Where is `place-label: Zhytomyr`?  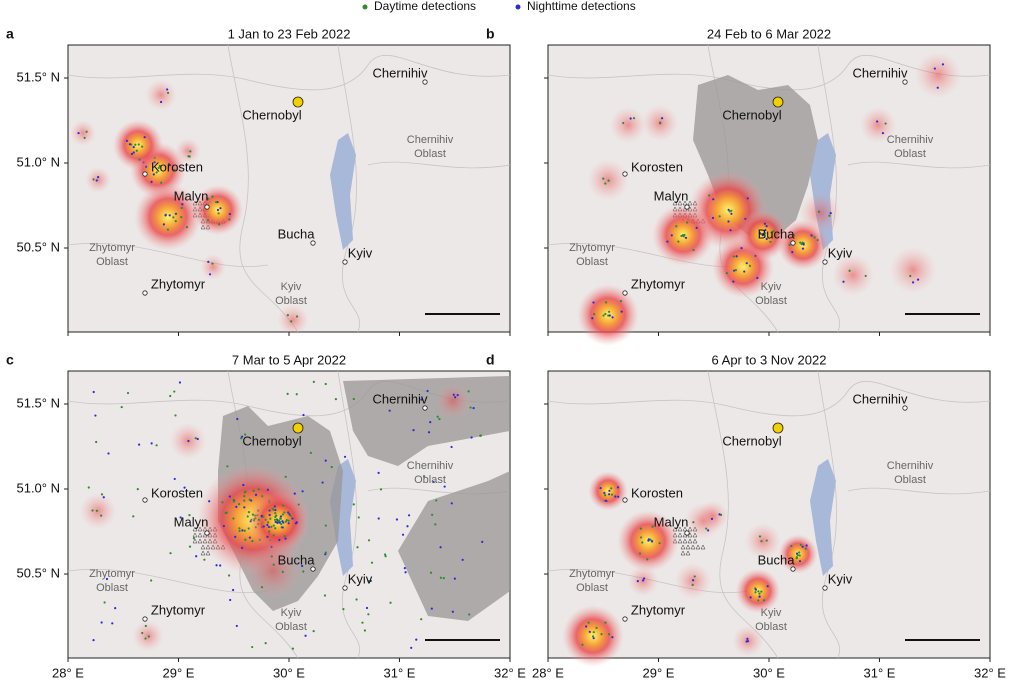 place-label: Zhytomyr is located at coordinates (178, 283).